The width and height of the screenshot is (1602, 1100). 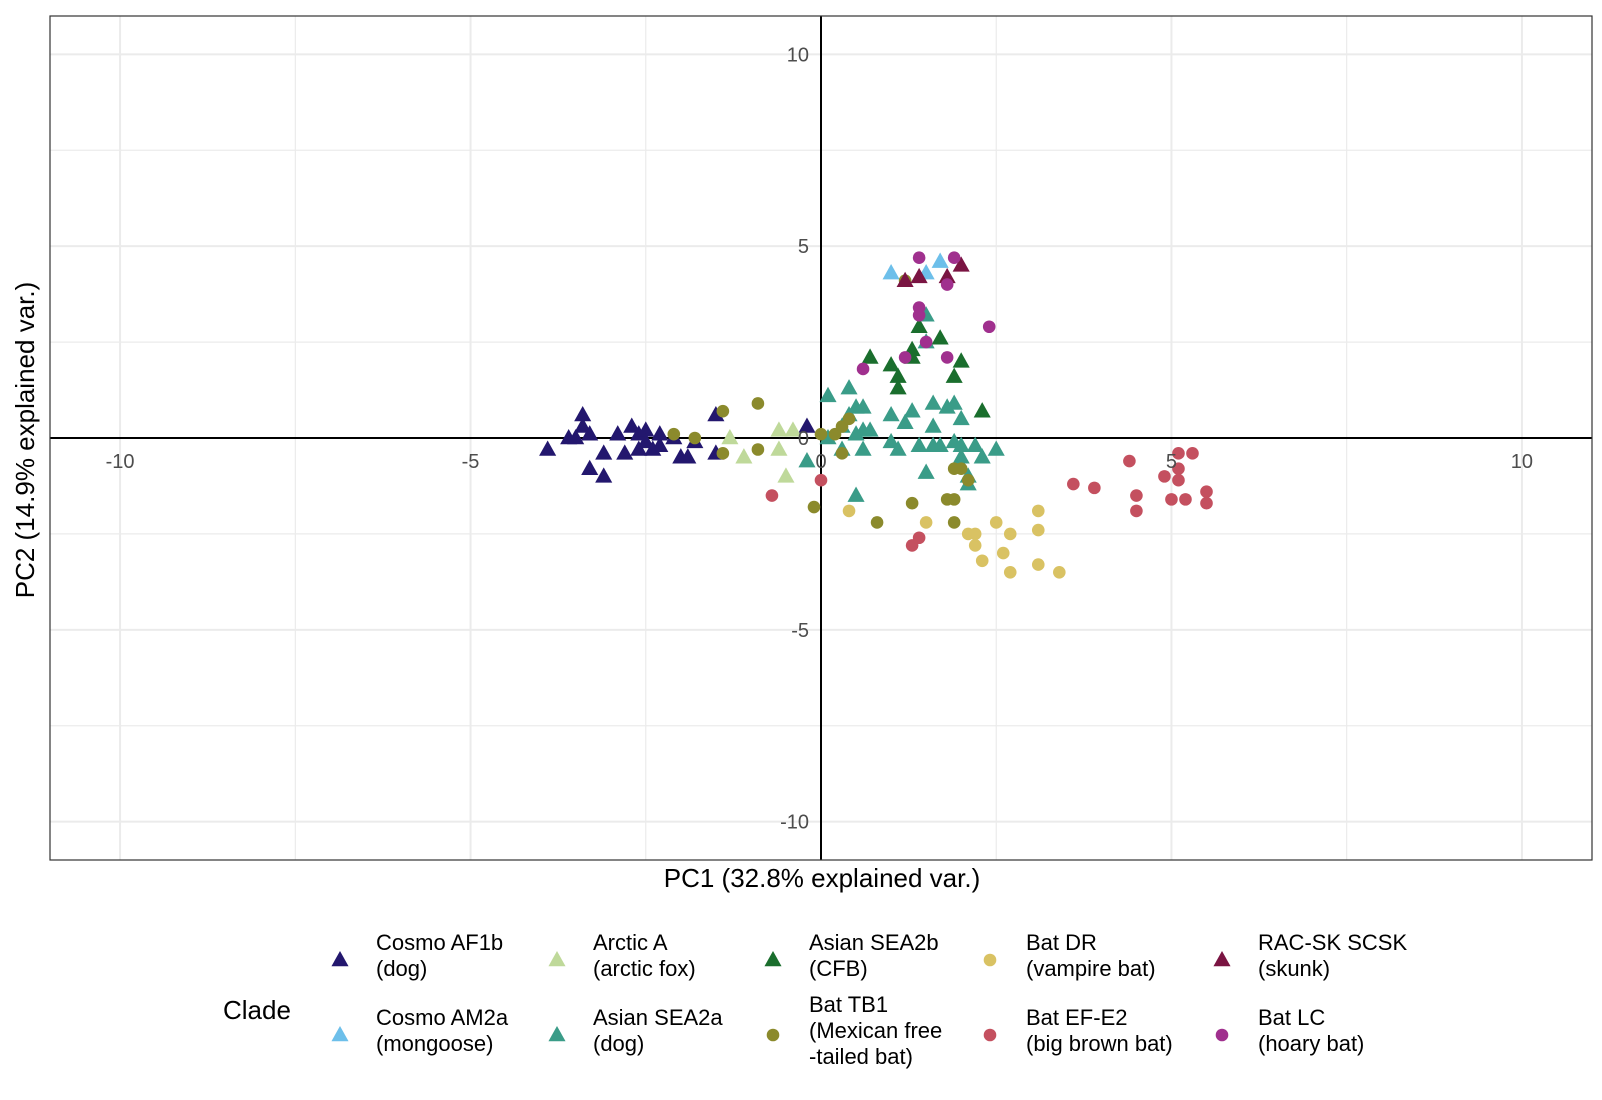 What do you see at coordinates (798, 55) in the screenshot?
I see `y-tick-label: 10` at bounding box center [798, 55].